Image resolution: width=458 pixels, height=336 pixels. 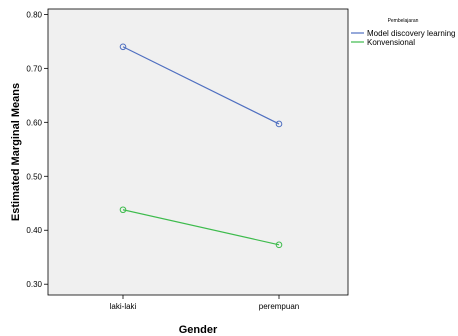 What do you see at coordinates (411, 33) in the screenshot?
I see `legend-label: Model discovery learning` at bounding box center [411, 33].